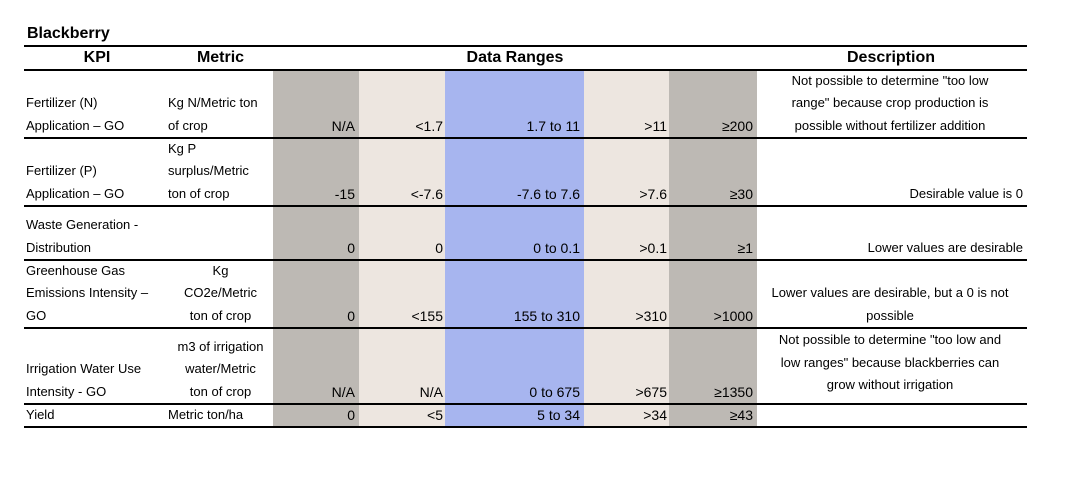 The width and height of the screenshot is (1080, 477). What do you see at coordinates (97, 294) in the screenshot?
I see `kpi-cell: Greenhouse Gas Emissions Intensity – GO` at bounding box center [97, 294].